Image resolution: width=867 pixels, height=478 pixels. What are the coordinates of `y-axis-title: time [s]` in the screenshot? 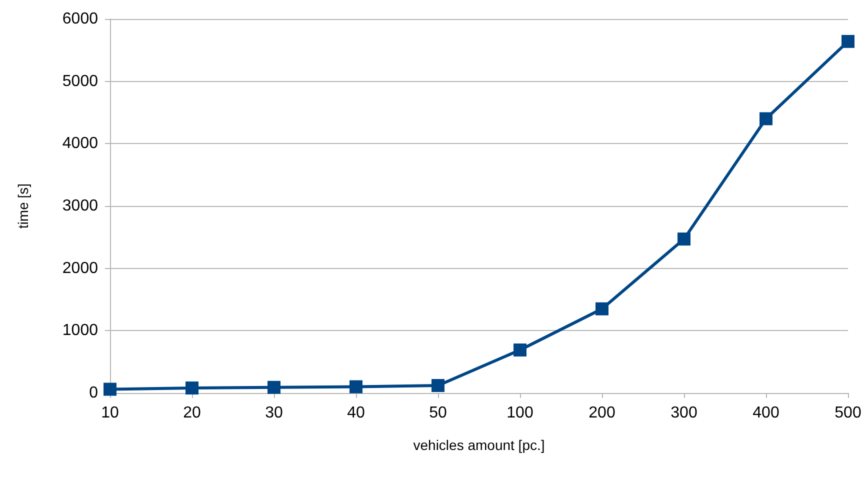 It's located at (23, 206).